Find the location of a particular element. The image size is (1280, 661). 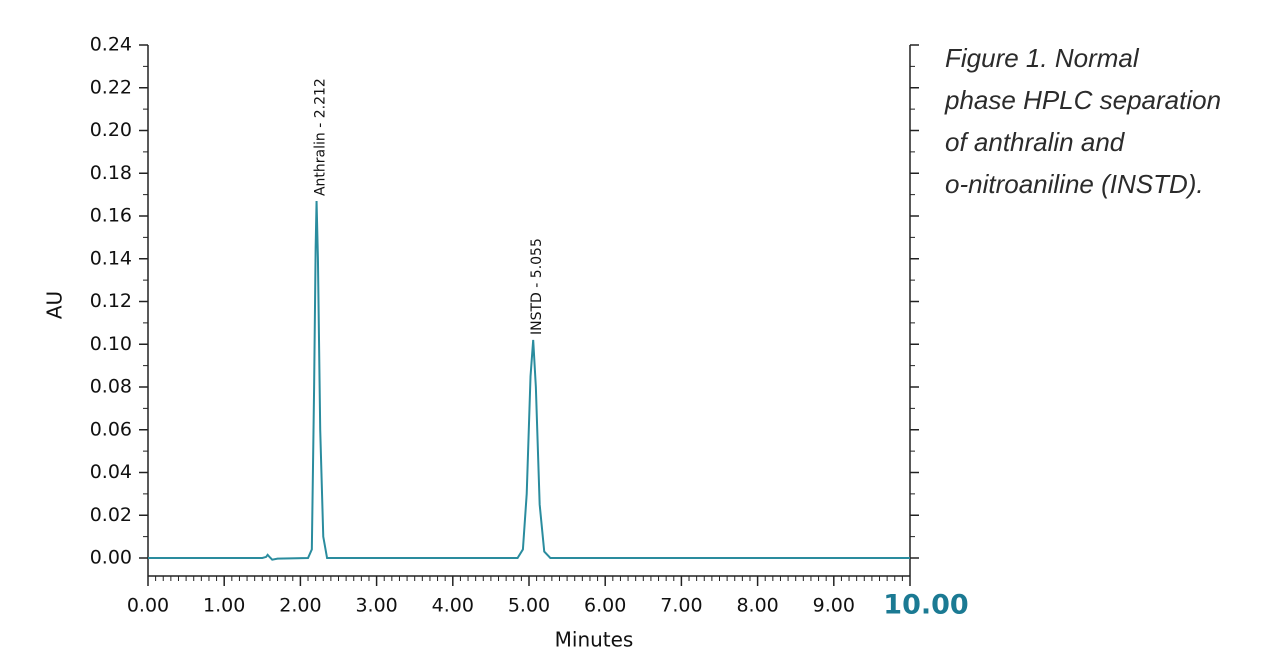

x-tick-label: 7.00 is located at coordinates (681, 606).